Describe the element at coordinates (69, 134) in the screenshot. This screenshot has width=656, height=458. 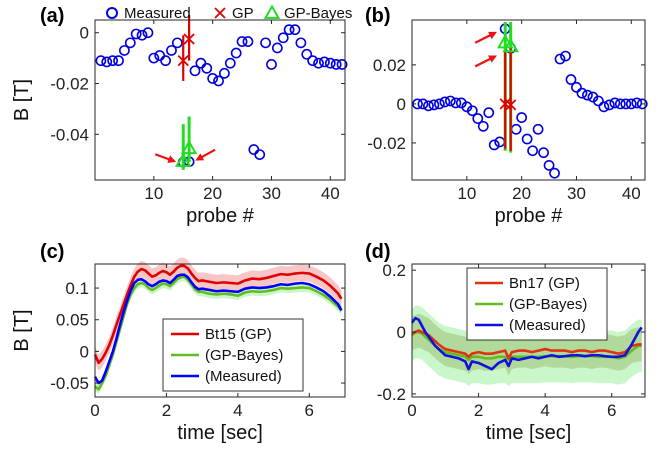
I see `y-tick-label: -0.04` at that location.